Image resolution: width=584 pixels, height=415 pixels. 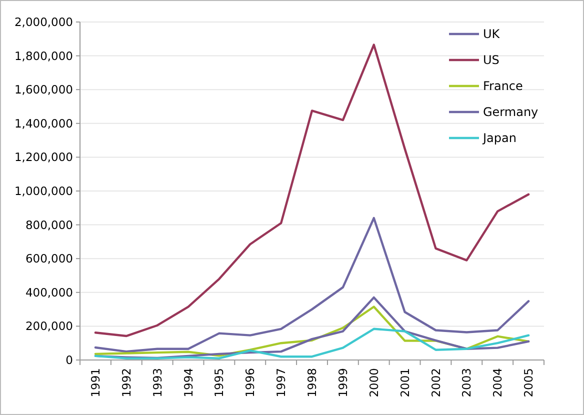 What do you see at coordinates (219, 383) in the screenshot?
I see `x-tick-label: 1995` at bounding box center [219, 383].